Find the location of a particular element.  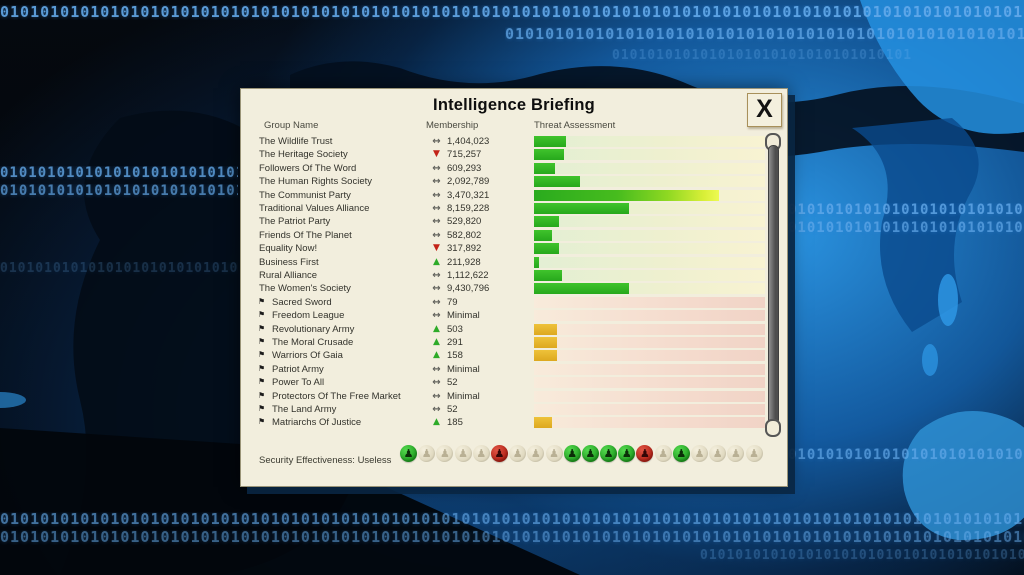

table-row: The Communist Party ↔ 3,470,321 is located at coordinates (511, 195).